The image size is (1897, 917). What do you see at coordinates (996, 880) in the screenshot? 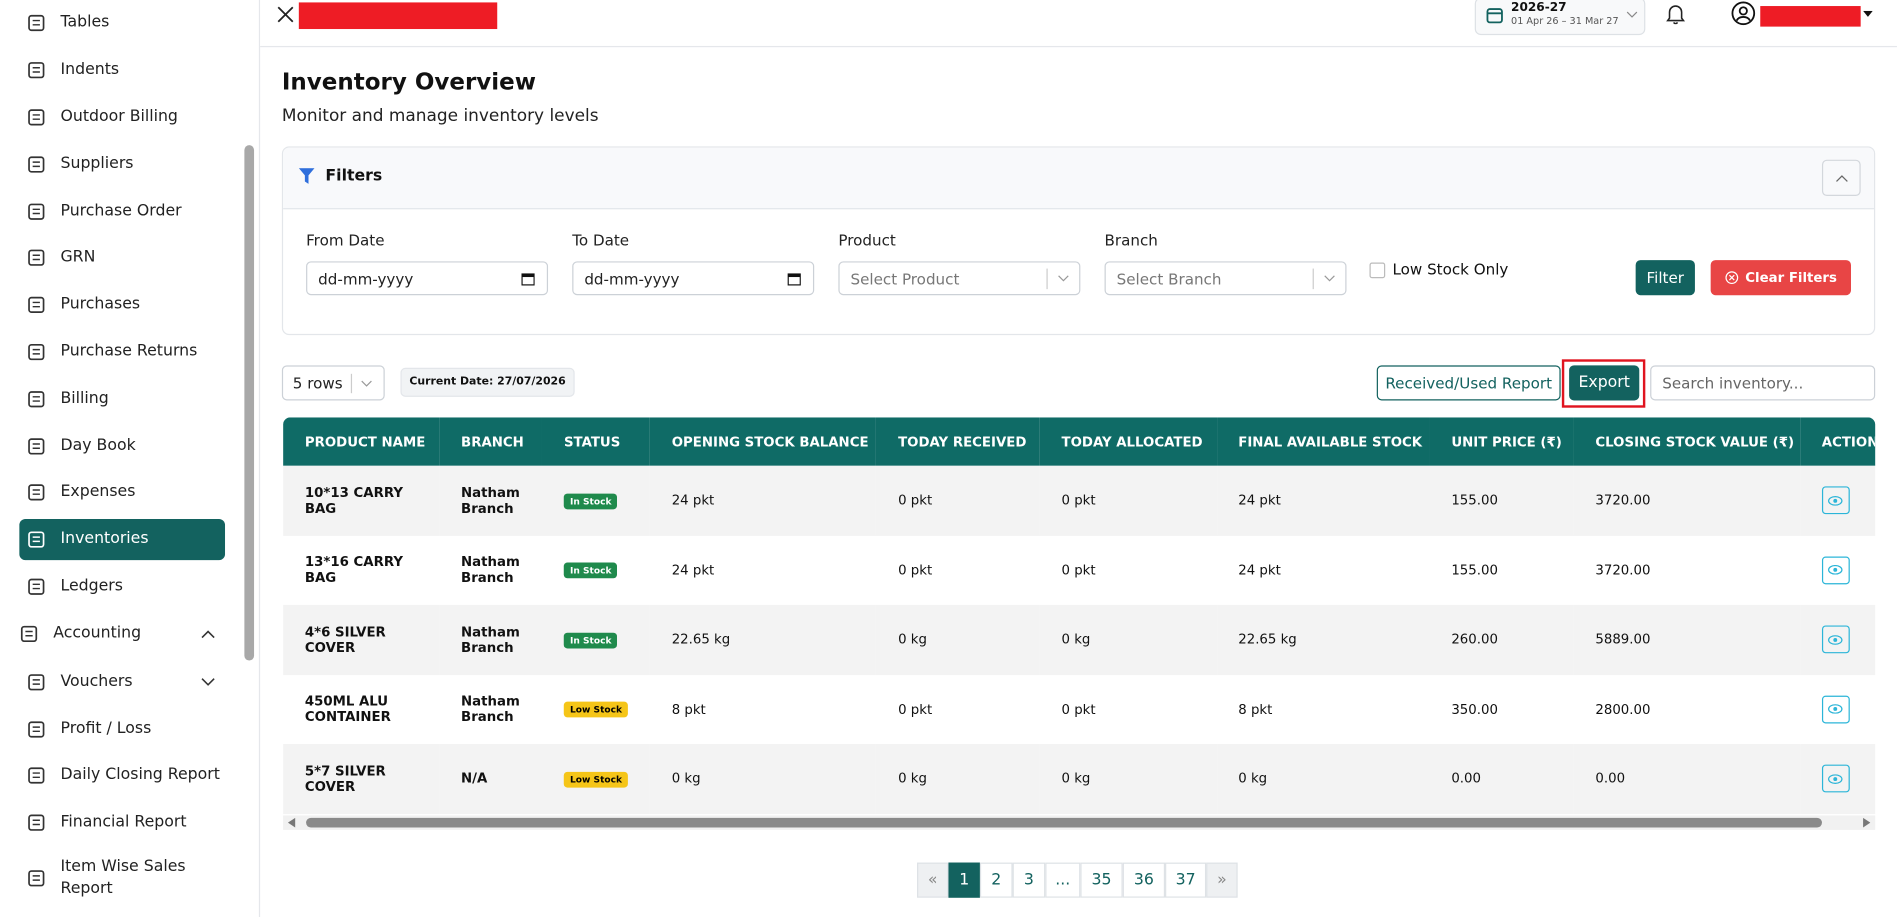
I see `page-button: 2` at bounding box center [996, 880].